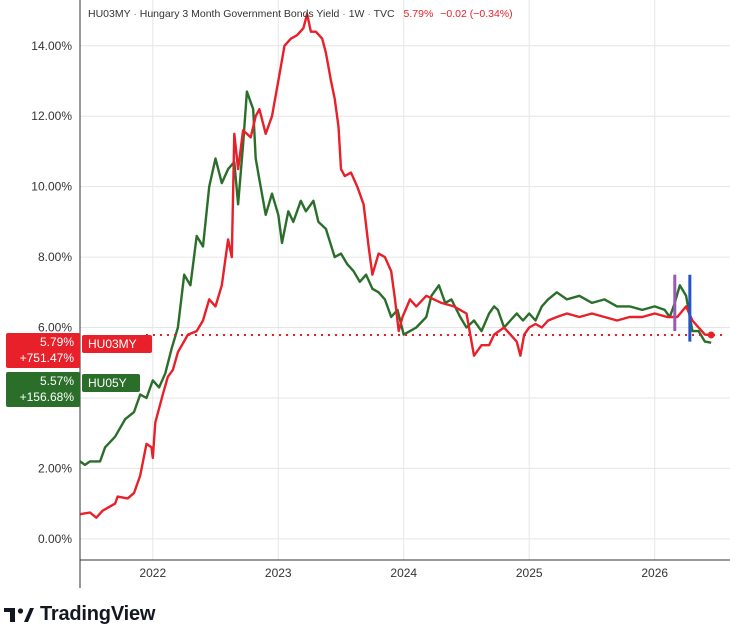  Describe the element at coordinates (43, 350) in the screenshot. I see `hu03my-badge: 5.79% +751.47%` at that location.